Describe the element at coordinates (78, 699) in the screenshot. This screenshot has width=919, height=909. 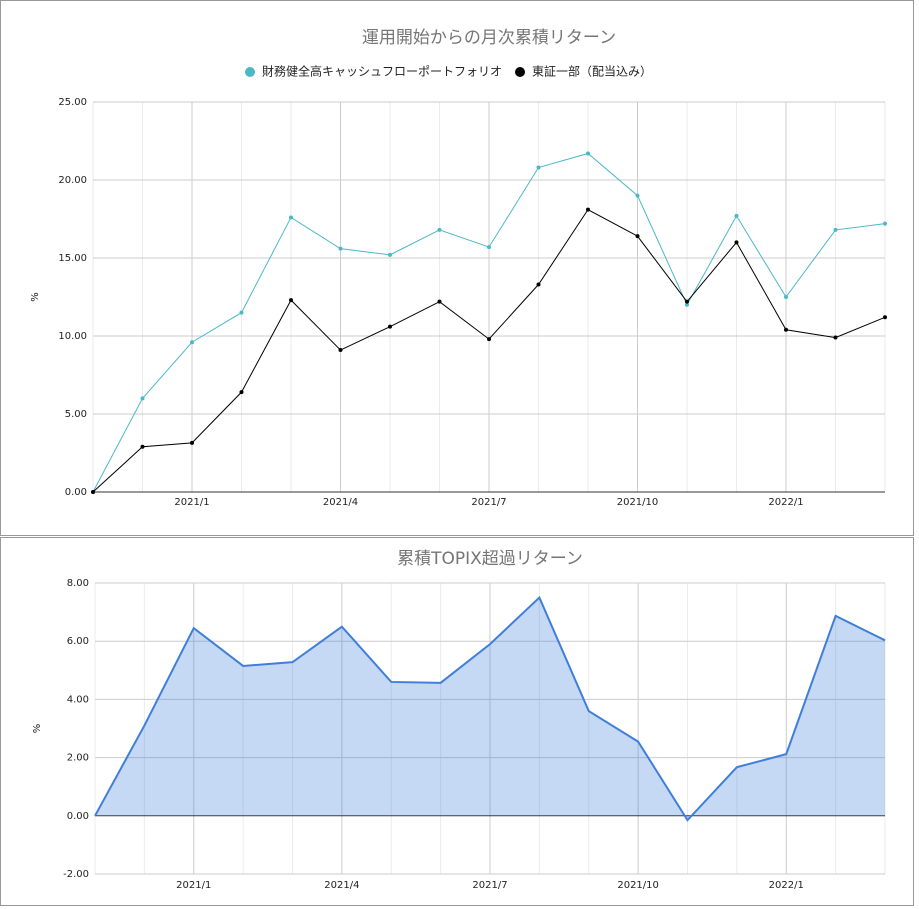
I see `y-tick-label: 4.00` at that location.